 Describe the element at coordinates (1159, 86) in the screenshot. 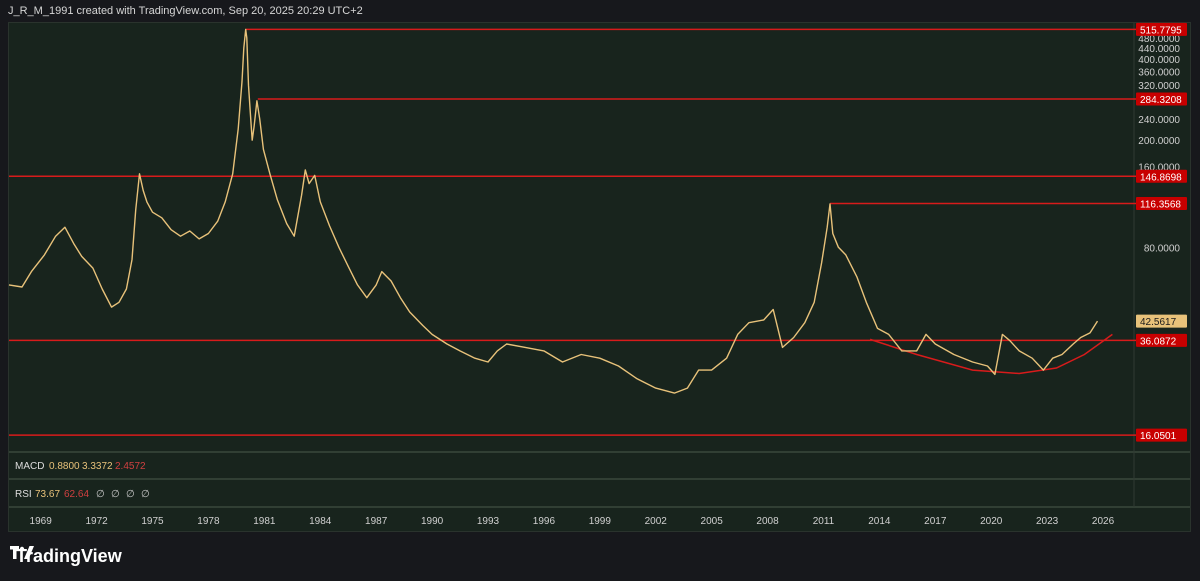

I see `y-tick-label: 320.0000` at that location.